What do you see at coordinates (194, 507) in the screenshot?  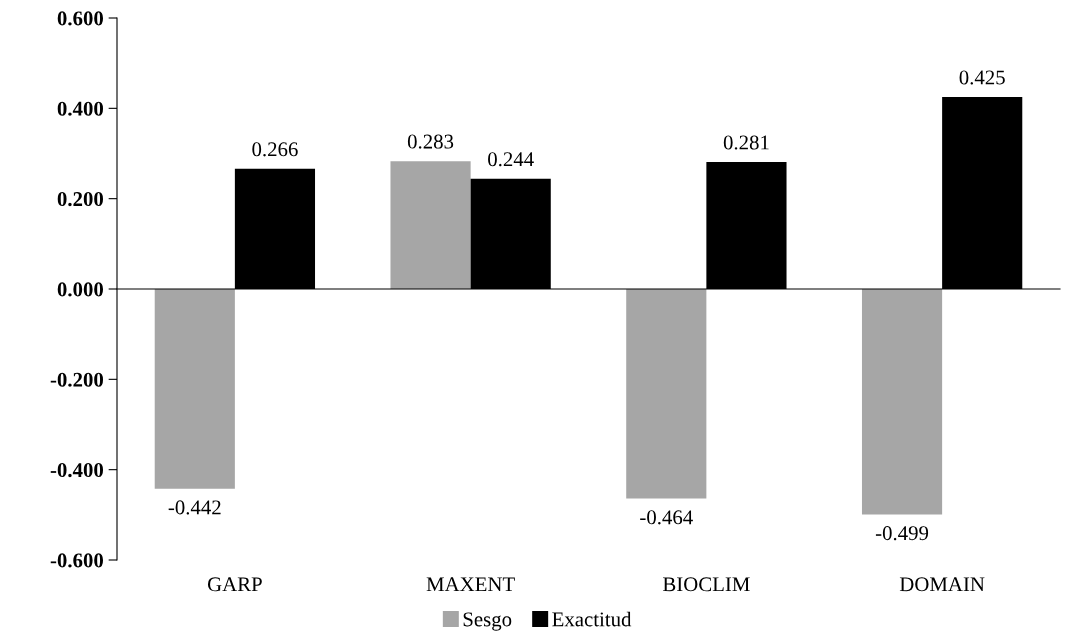 I see `data-label: -0.442` at bounding box center [194, 507].